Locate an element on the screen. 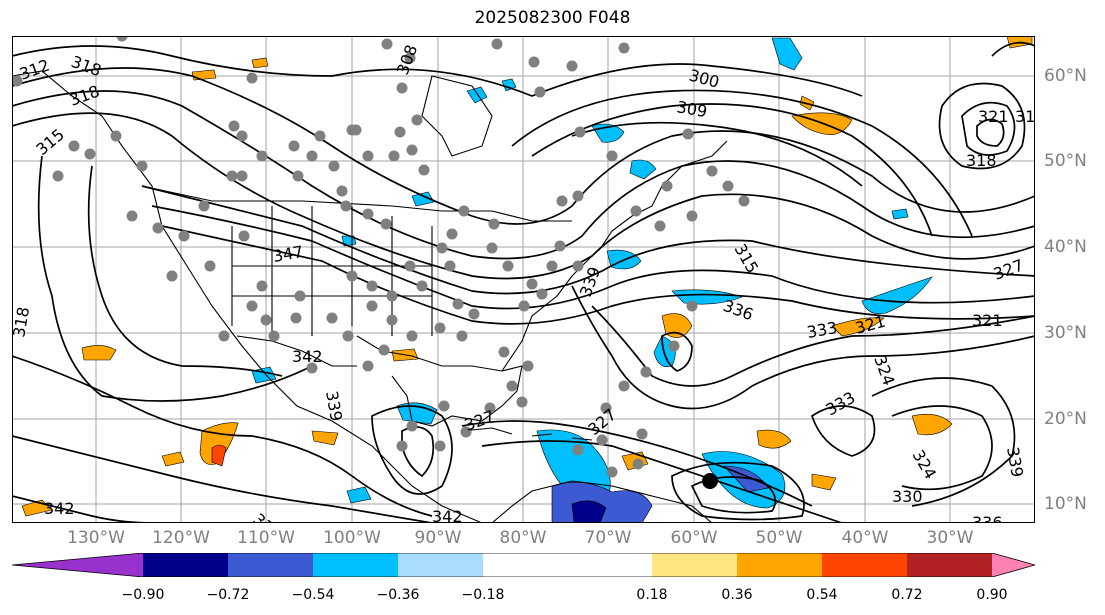 Image resolution: width=1105 pixels, height=615 pixels. colorbar-tick: 0.90 is located at coordinates (992, 595).